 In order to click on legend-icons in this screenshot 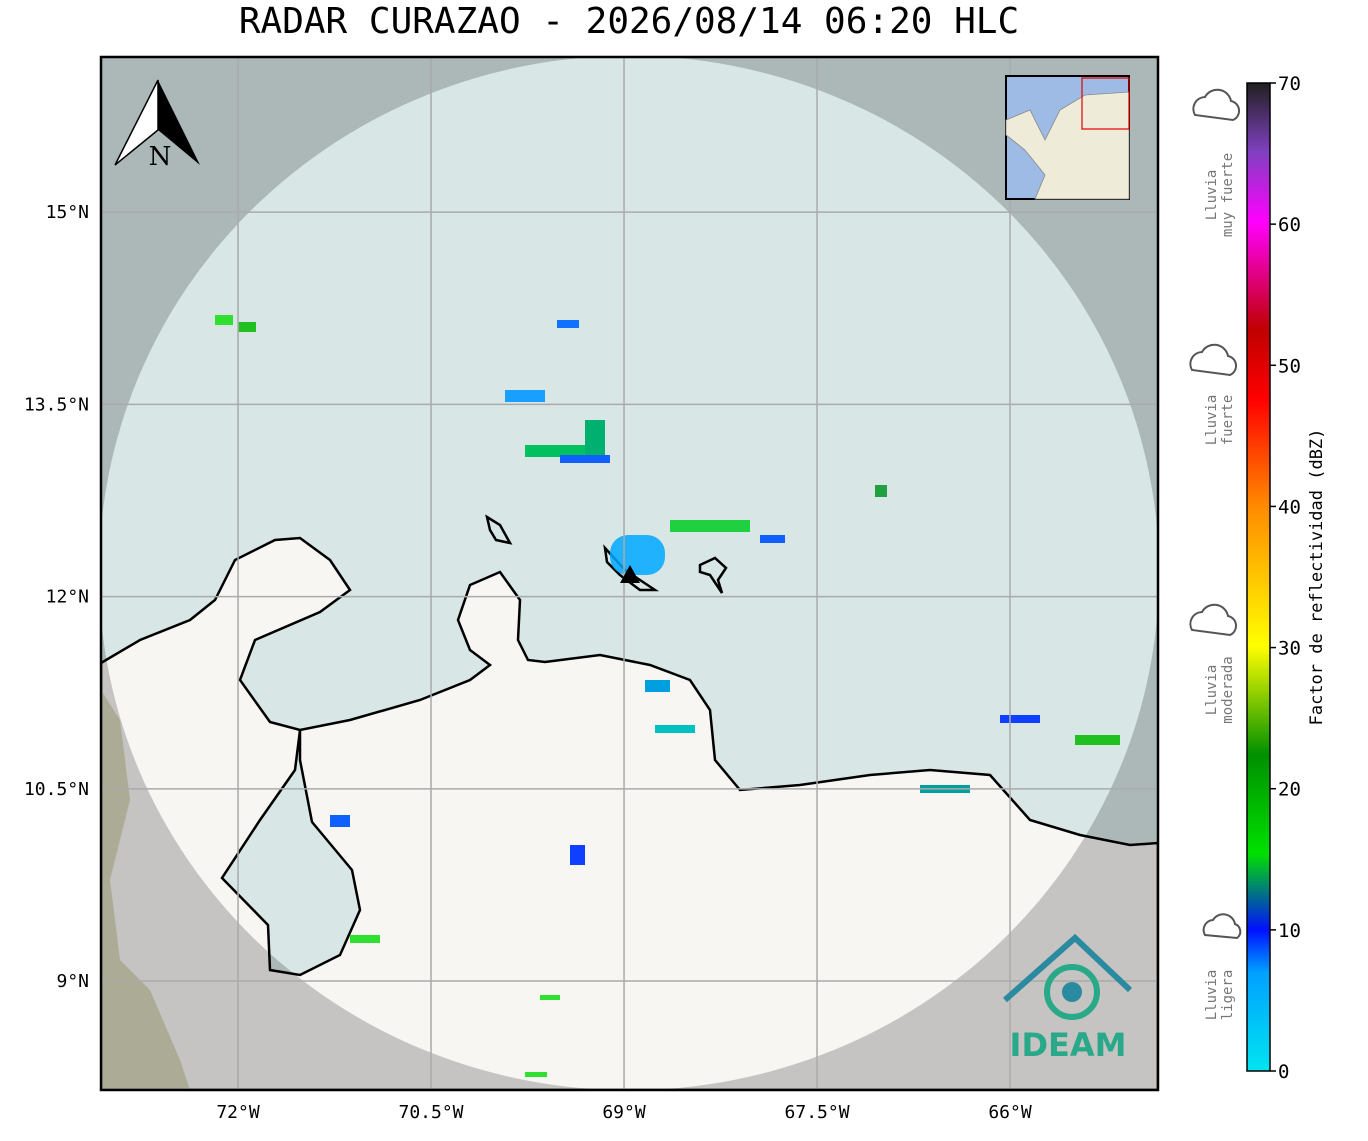, I will do `click(1215, 514)`.